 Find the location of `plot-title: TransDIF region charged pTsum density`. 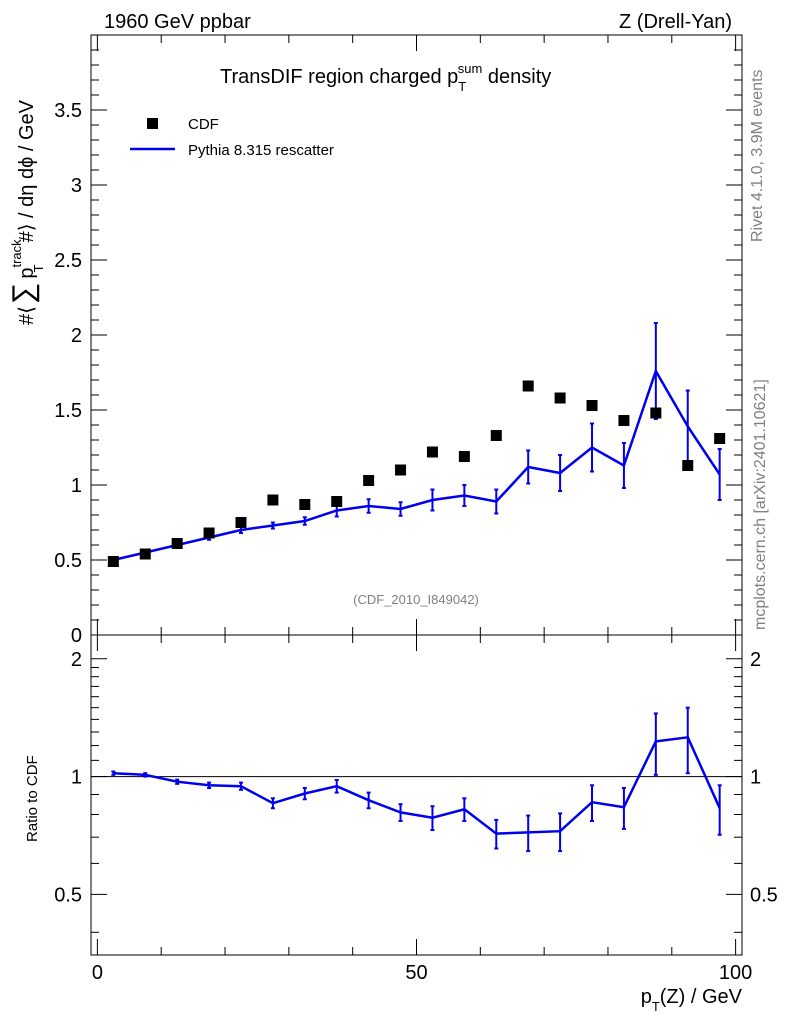

plot-title: TransDIF region charged pTsum density is located at coordinates (385, 77).